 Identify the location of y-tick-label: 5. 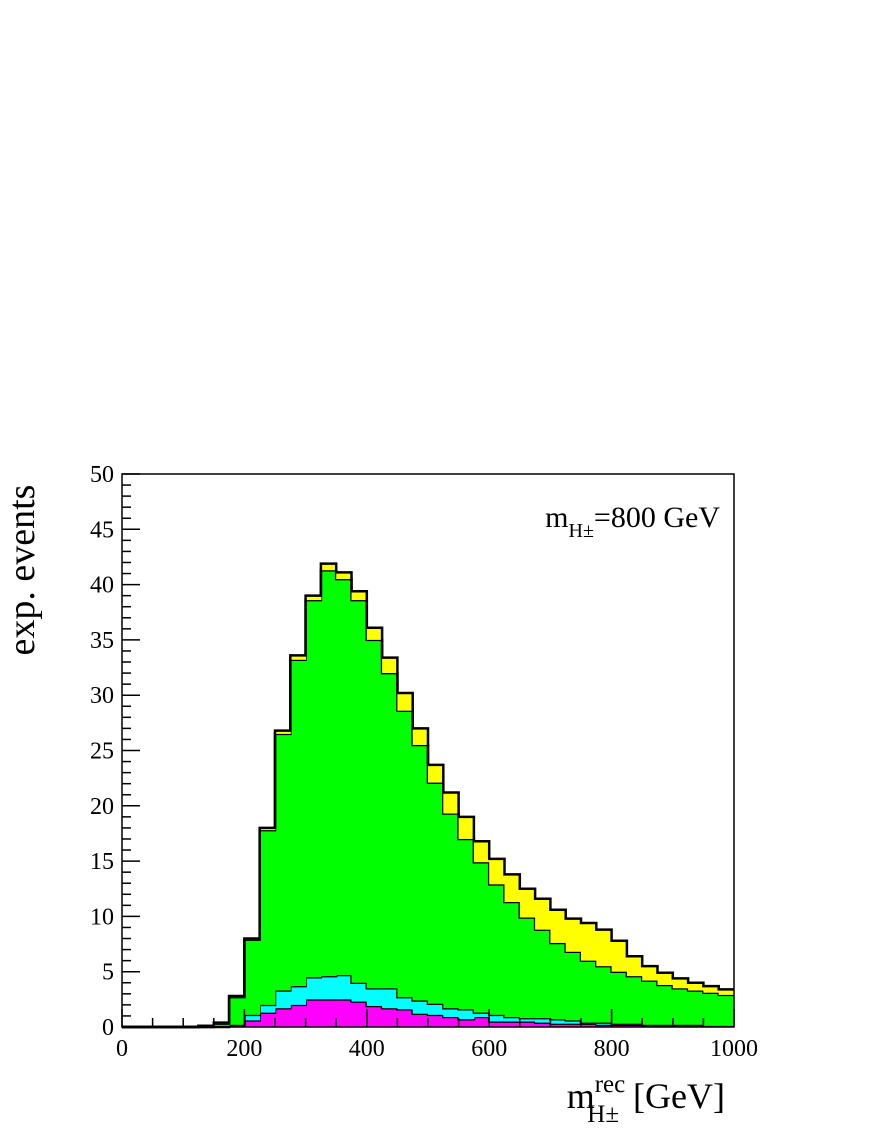
(108, 973).